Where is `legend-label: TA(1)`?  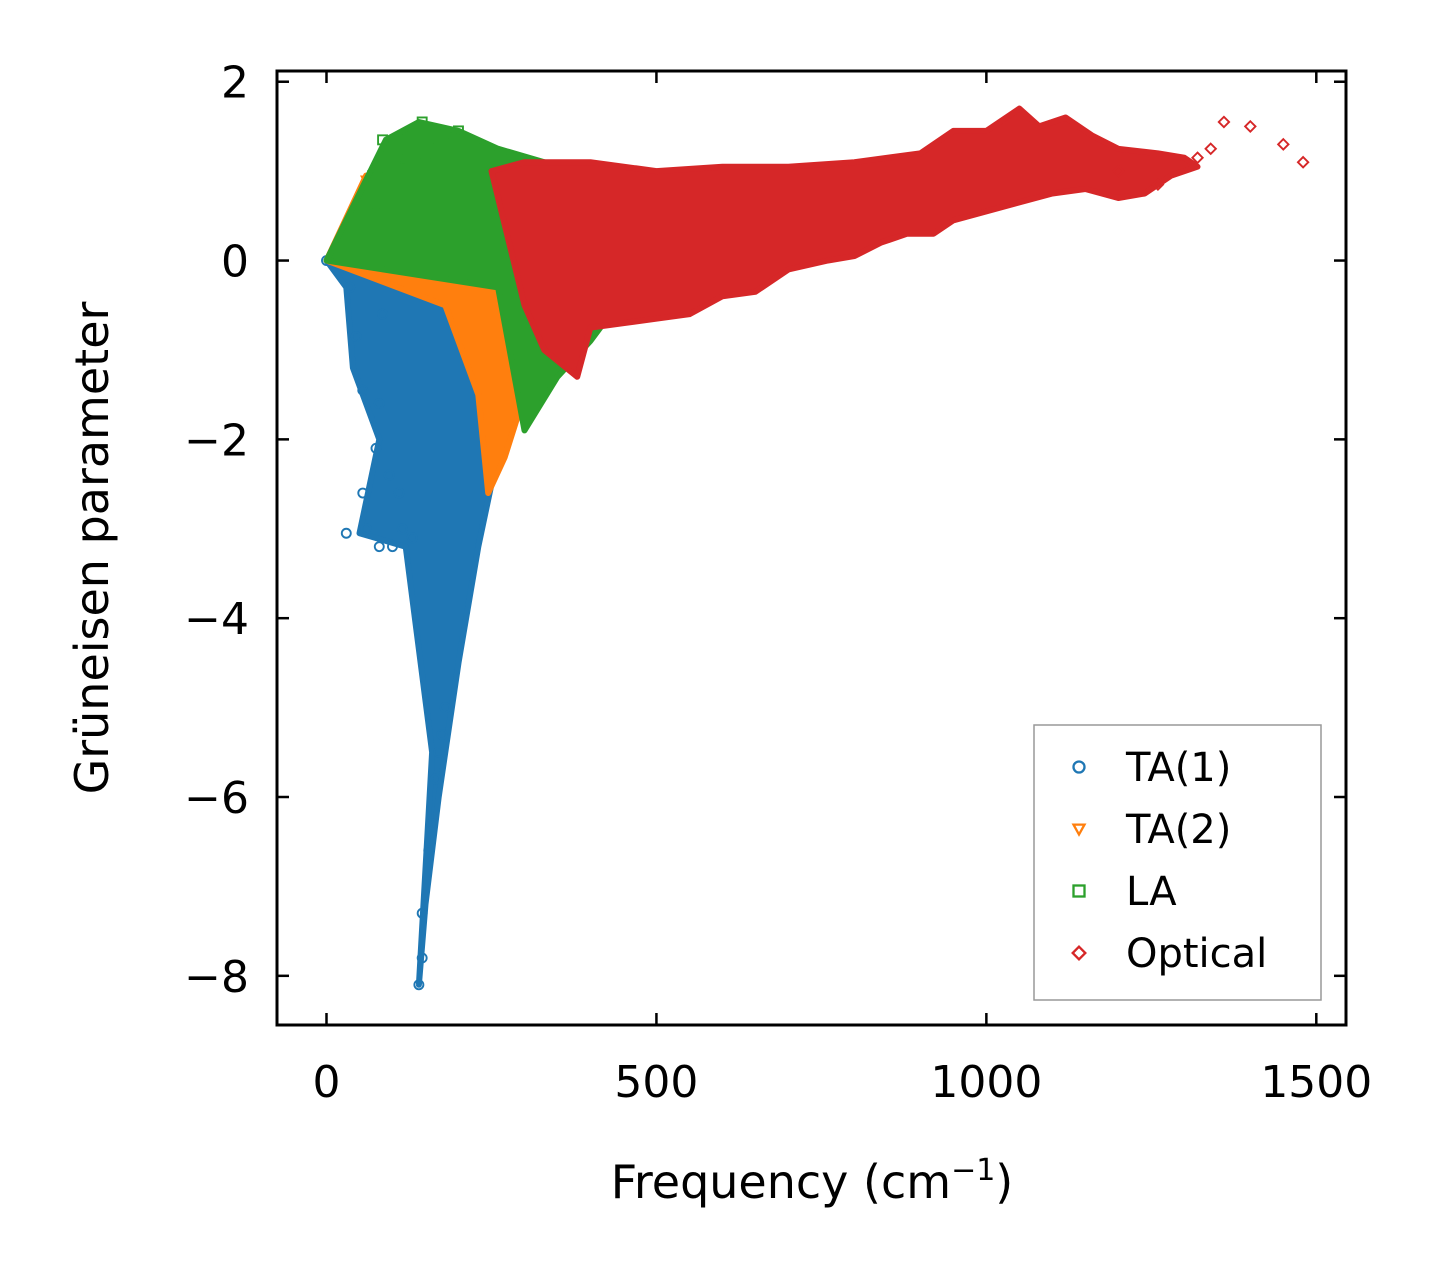
legend-label: TA(1) is located at coordinates (1178, 768).